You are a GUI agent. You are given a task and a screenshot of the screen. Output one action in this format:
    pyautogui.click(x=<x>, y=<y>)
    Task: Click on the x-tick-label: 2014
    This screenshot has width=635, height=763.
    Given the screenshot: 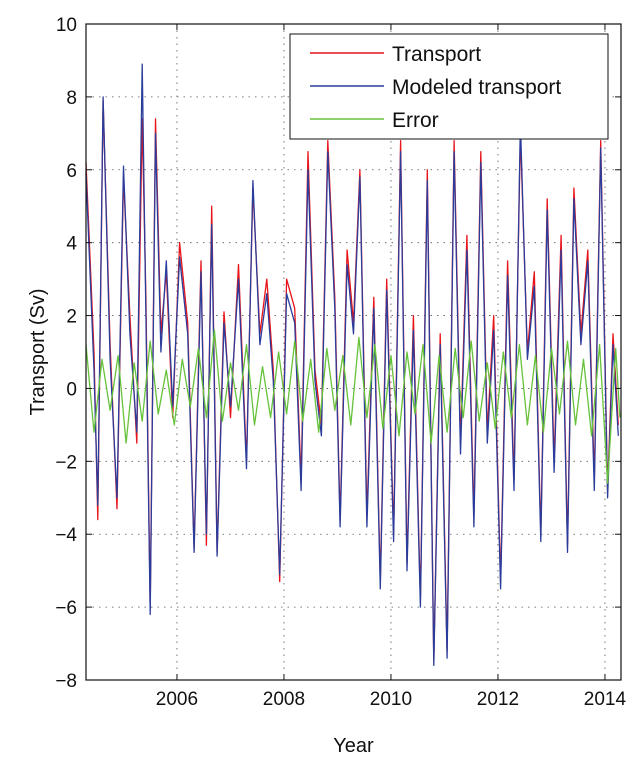 What is the action you would take?
    pyautogui.click(x=605, y=699)
    